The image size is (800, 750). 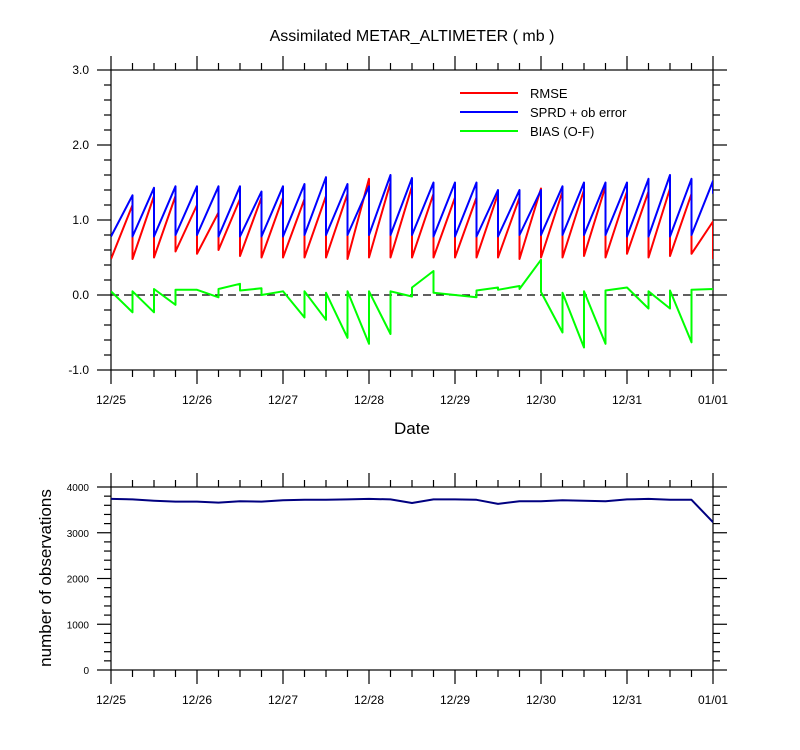 I want to click on legend: RMSE SPRD + ob error BIAS (O-F), so click(x=543, y=112).